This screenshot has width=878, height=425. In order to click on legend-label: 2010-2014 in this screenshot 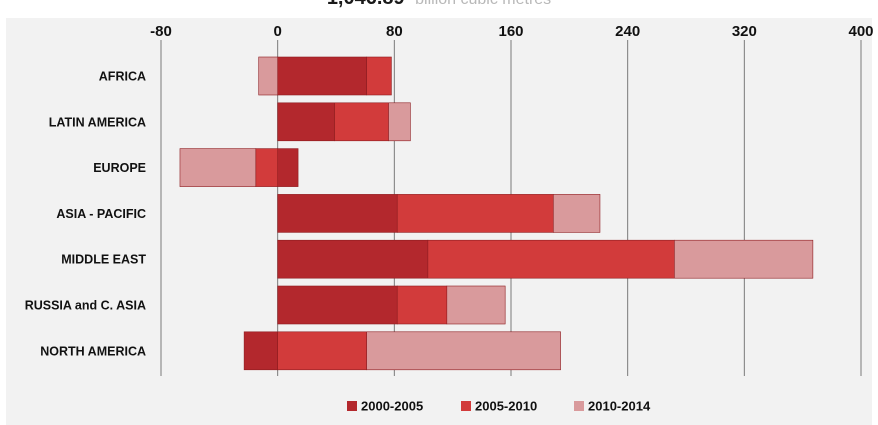, I will do `click(619, 406)`.